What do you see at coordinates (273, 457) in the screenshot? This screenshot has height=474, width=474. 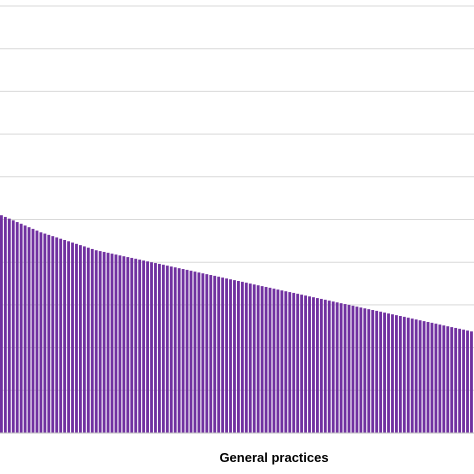 I see `x-axis-label: General practices` at bounding box center [273, 457].